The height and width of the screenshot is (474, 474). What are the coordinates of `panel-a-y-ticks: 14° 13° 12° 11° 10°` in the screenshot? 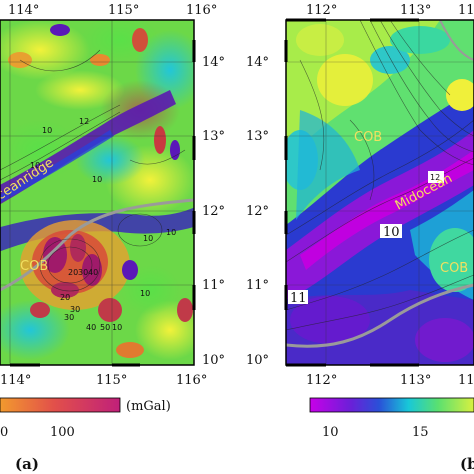 It's located at (213, 211).